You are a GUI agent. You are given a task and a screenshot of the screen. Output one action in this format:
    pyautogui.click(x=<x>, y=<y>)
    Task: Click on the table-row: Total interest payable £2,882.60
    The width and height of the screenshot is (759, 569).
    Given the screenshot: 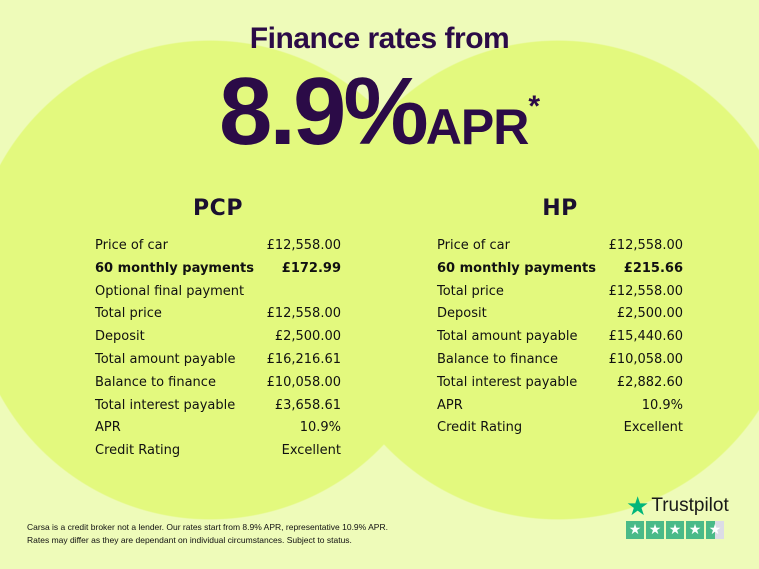 What is the action you would take?
    pyautogui.click(x=560, y=383)
    